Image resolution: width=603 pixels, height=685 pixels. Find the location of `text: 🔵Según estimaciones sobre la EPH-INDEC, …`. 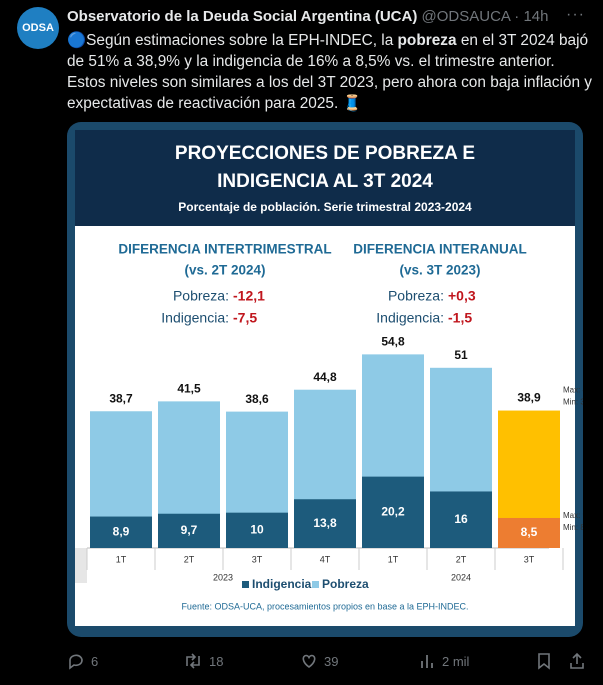

text: 🔵Según estimaciones sobre la EPH-INDEC, … is located at coordinates (232, 40).